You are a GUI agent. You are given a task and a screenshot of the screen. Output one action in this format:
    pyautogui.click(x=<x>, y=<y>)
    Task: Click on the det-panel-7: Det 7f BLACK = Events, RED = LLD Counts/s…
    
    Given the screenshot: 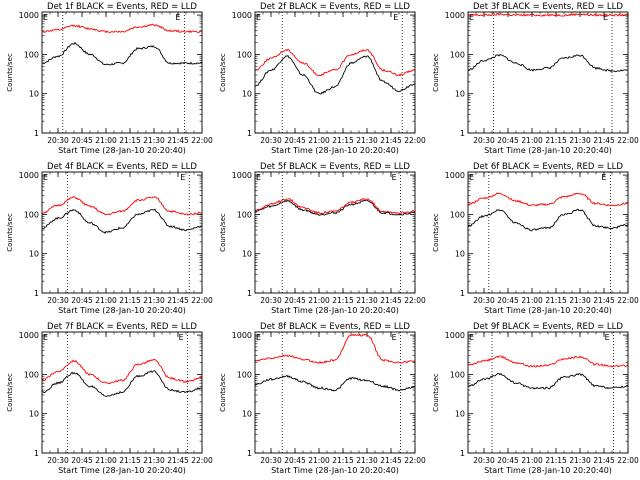 What is the action you would take?
    pyautogui.click(x=109, y=398)
    